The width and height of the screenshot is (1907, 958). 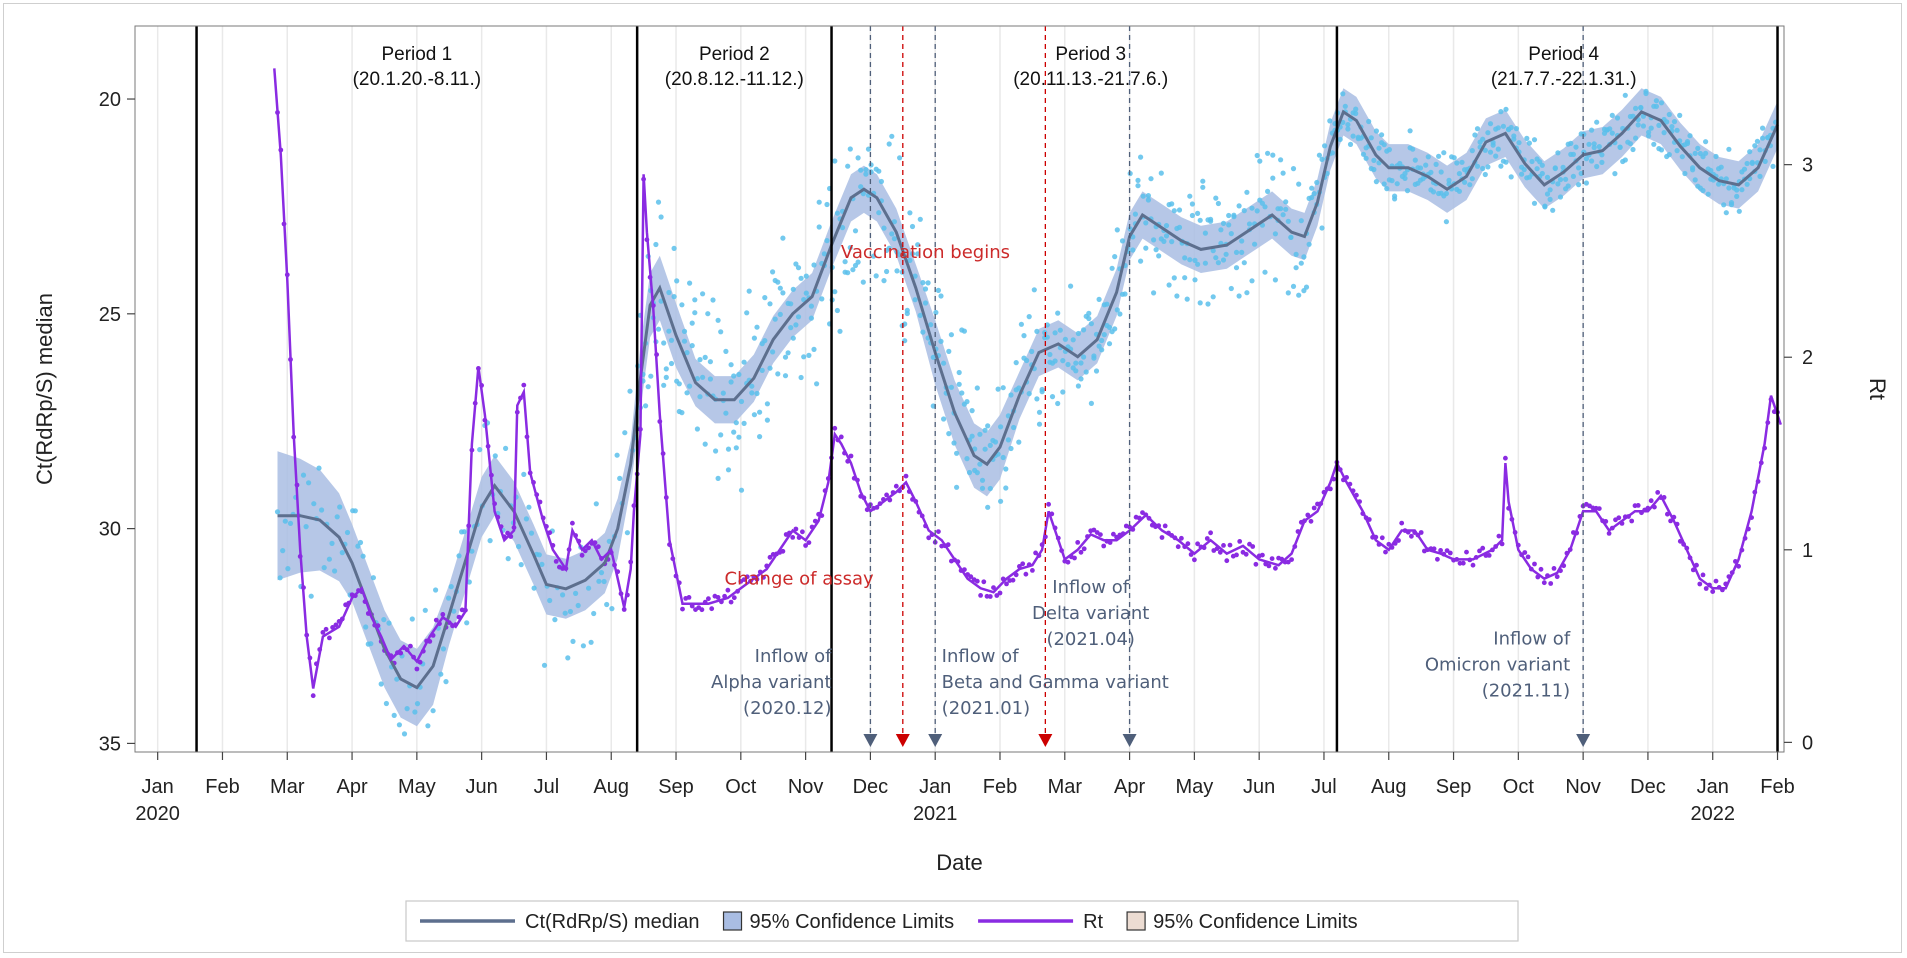 What do you see at coordinates (959, 862) in the screenshot?
I see `x-axis-label: Date` at bounding box center [959, 862].